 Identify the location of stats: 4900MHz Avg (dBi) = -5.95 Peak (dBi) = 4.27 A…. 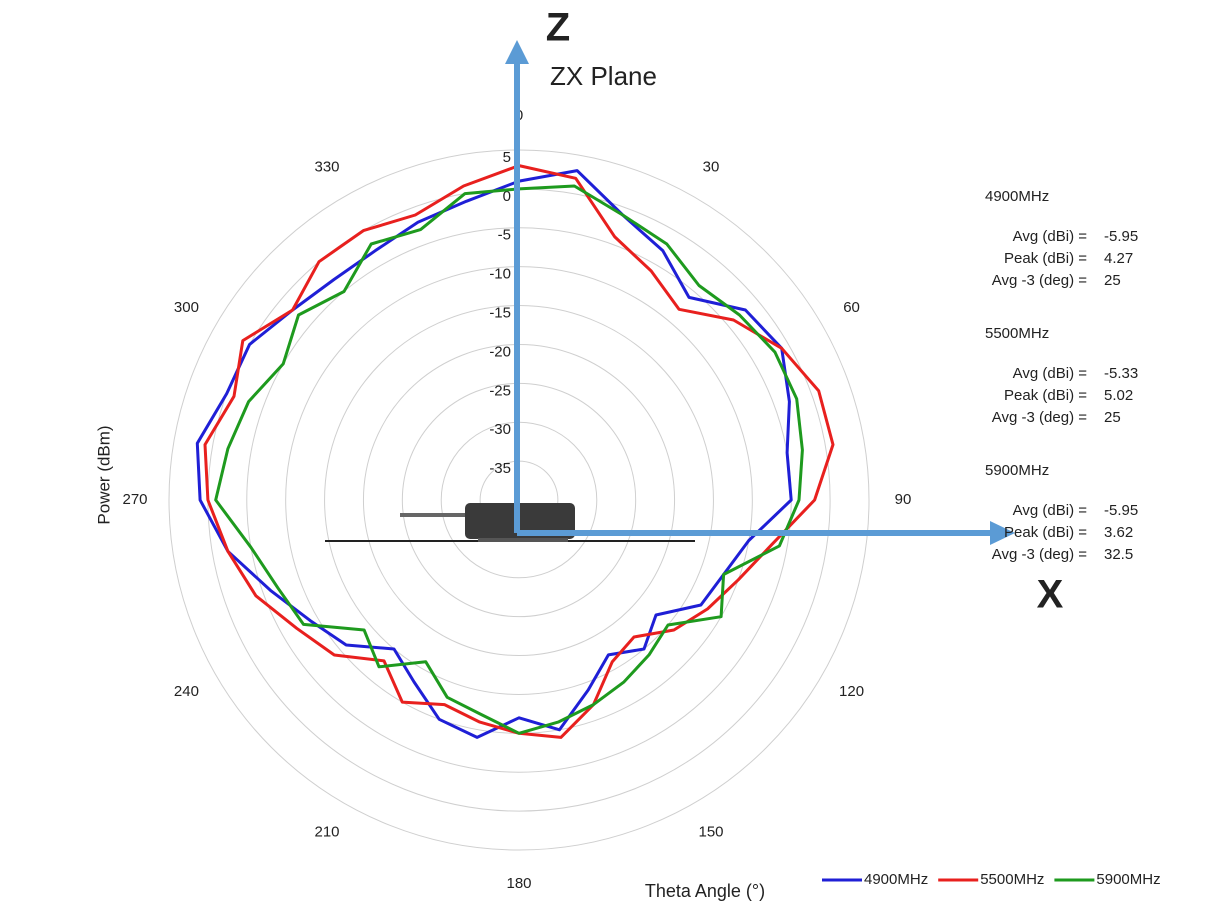
(1061, 375).